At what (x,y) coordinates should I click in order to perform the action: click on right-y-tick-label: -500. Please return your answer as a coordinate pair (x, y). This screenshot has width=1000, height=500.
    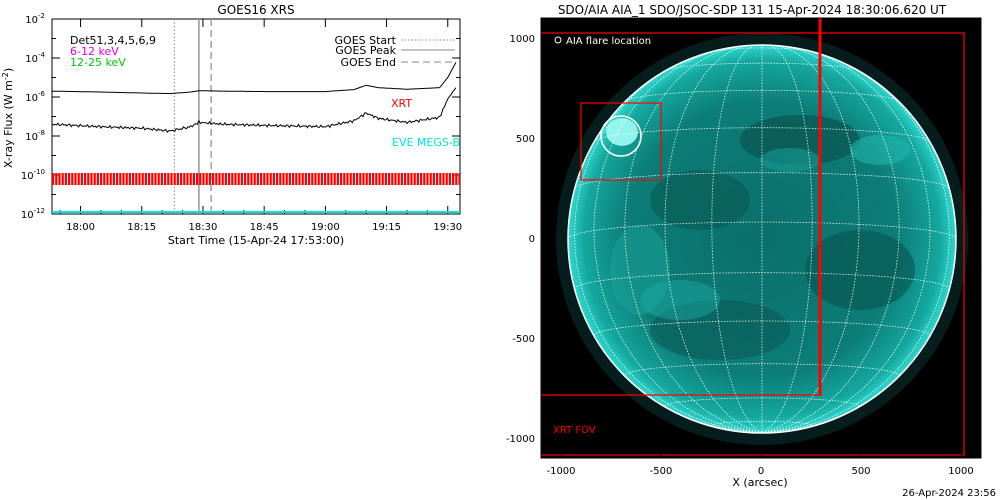
    Looking at the image, I should click on (523, 339).